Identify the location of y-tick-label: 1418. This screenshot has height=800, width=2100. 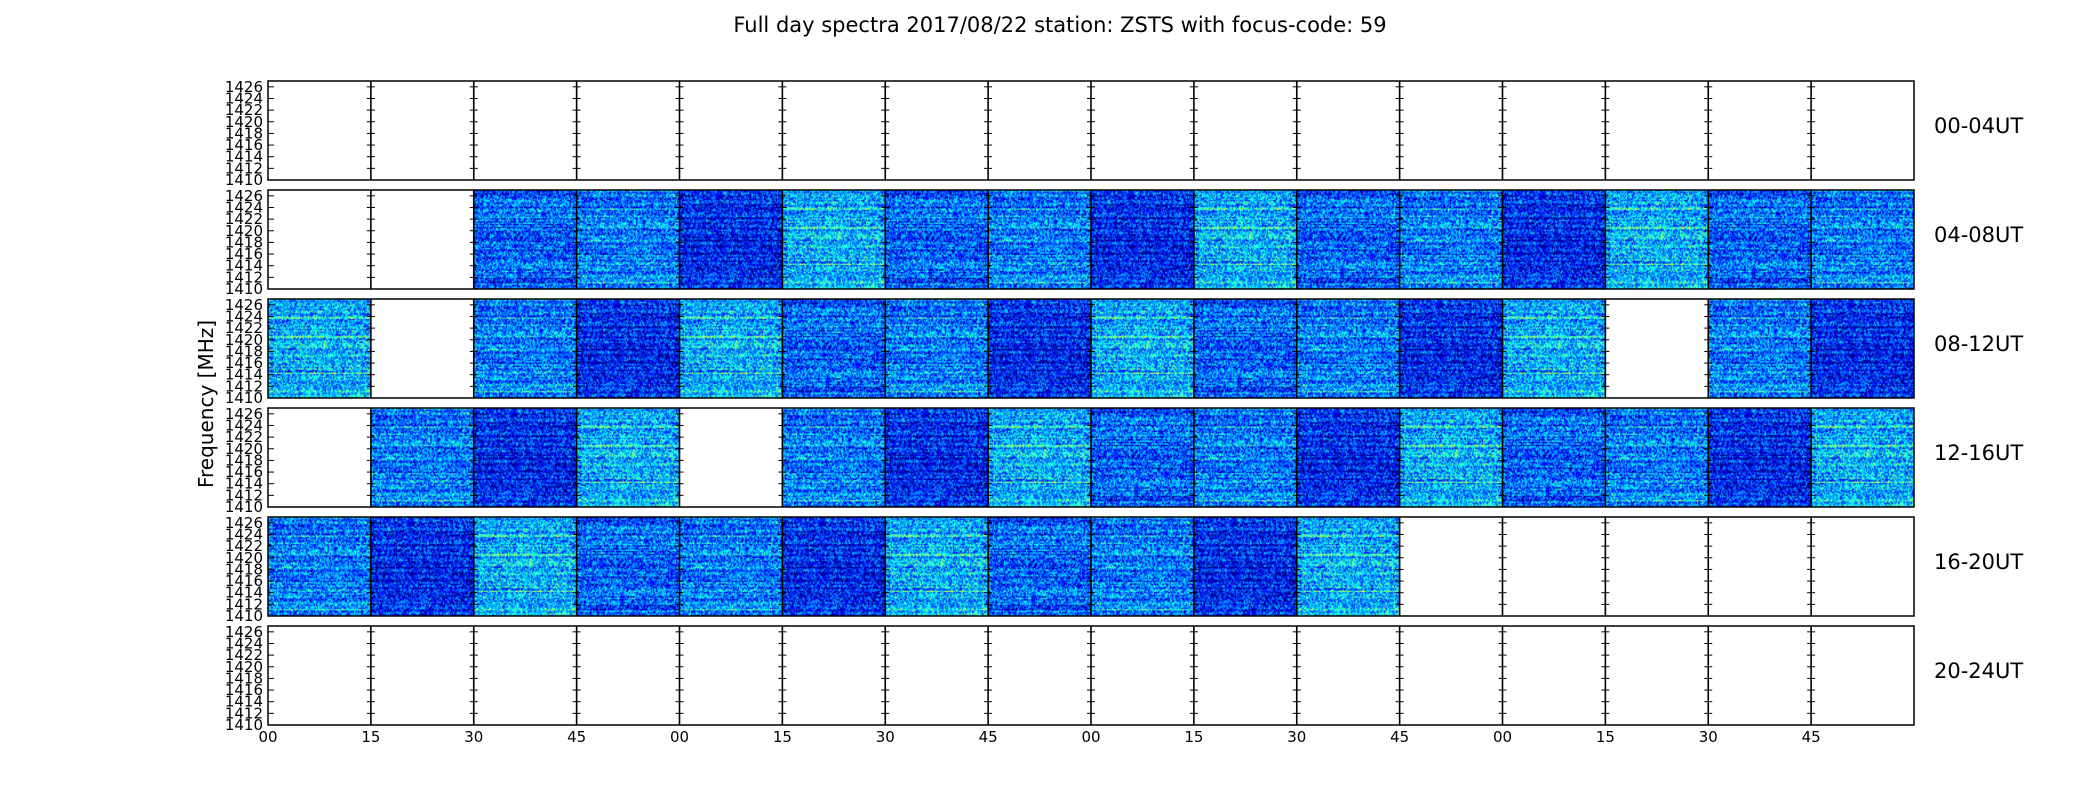
(244, 242).